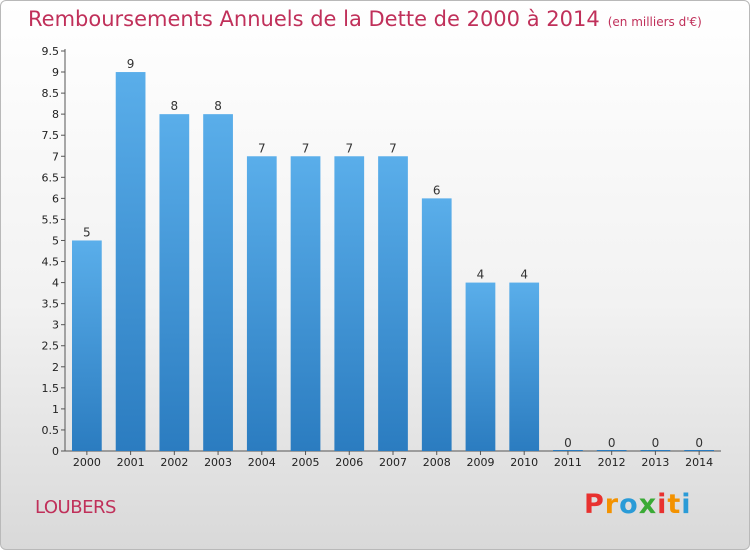 The image size is (750, 550). Describe the element at coordinates (612, 504) in the screenshot. I see `logo-letter: r` at that location.